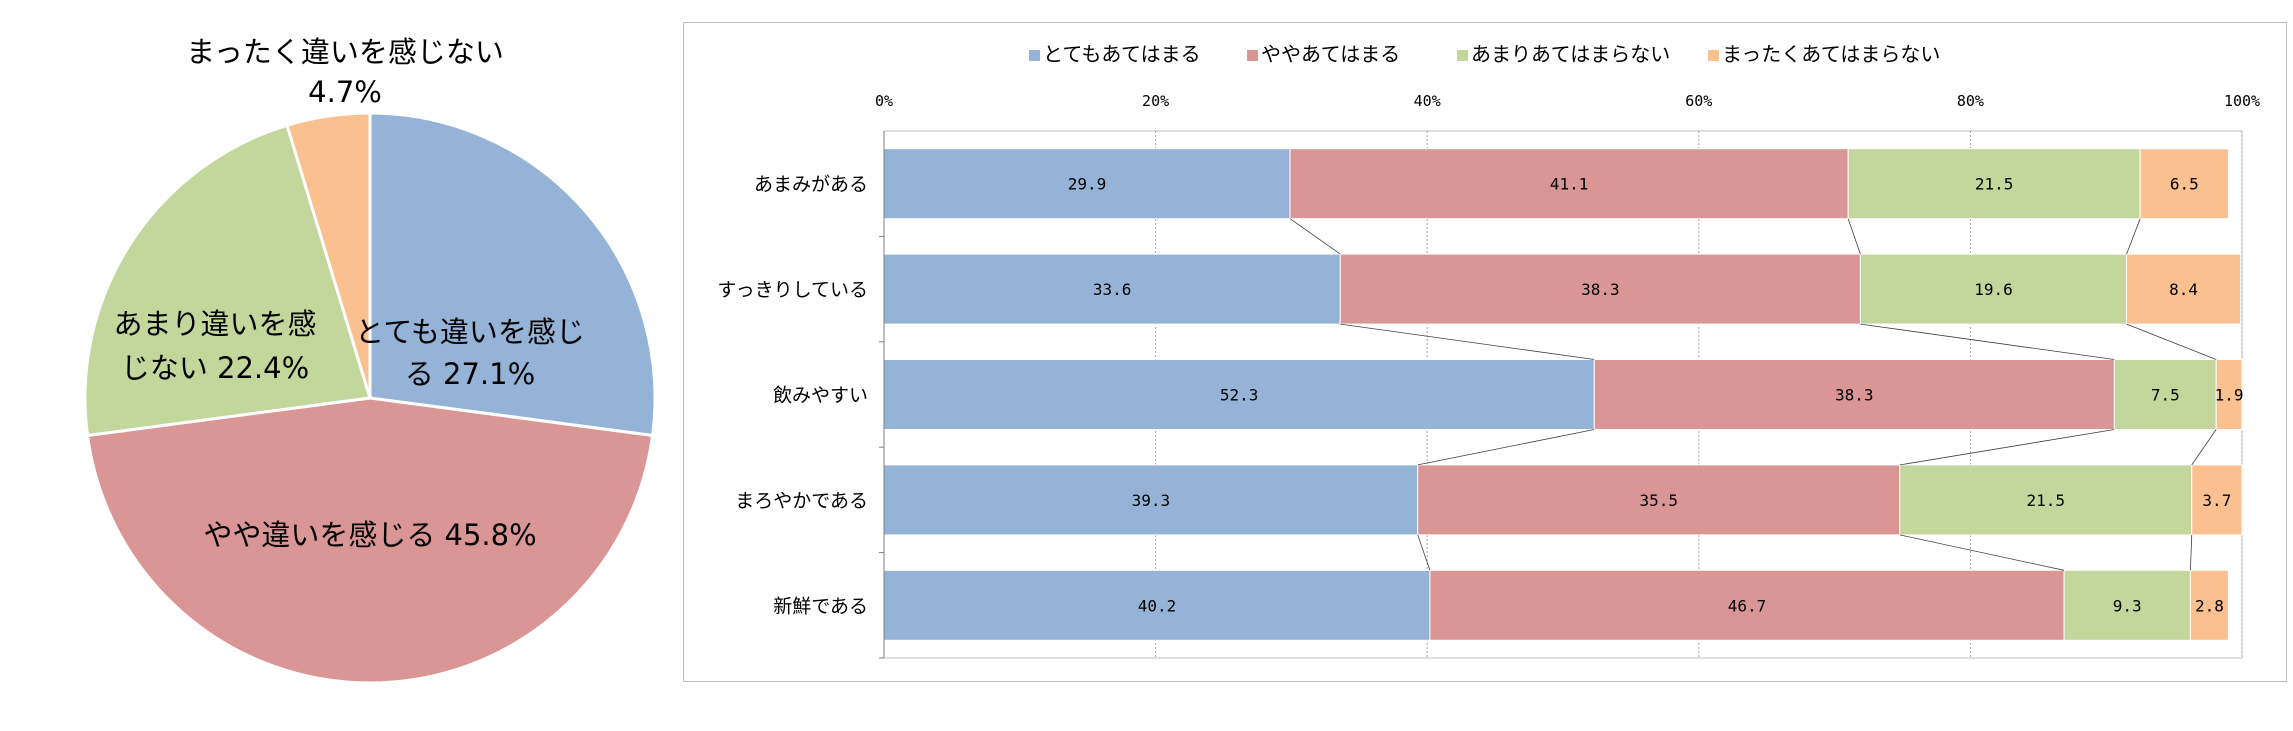 The width and height of the screenshot is (2293, 731). I want to click on category-label: すっきりしている, so click(792, 290).